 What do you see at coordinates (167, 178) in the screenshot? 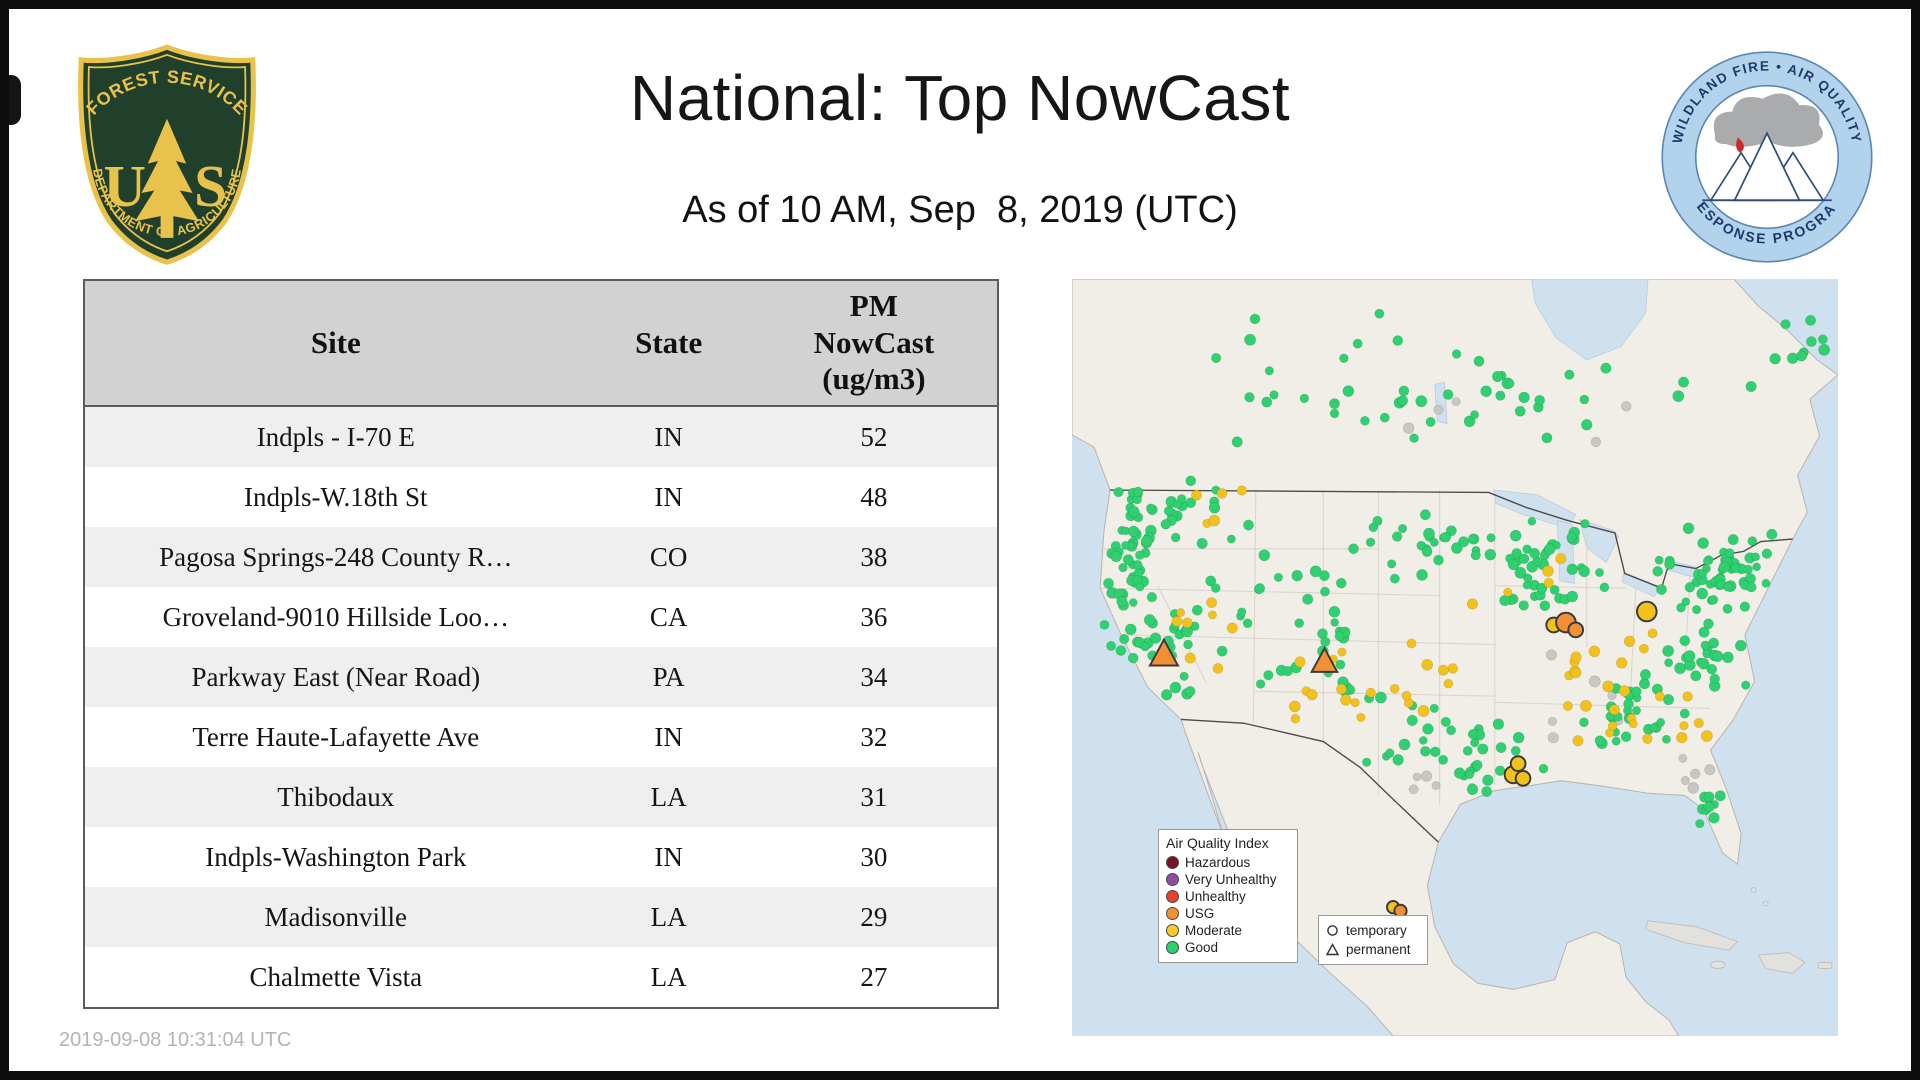
I see `pine-tree-icon` at bounding box center [167, 178].